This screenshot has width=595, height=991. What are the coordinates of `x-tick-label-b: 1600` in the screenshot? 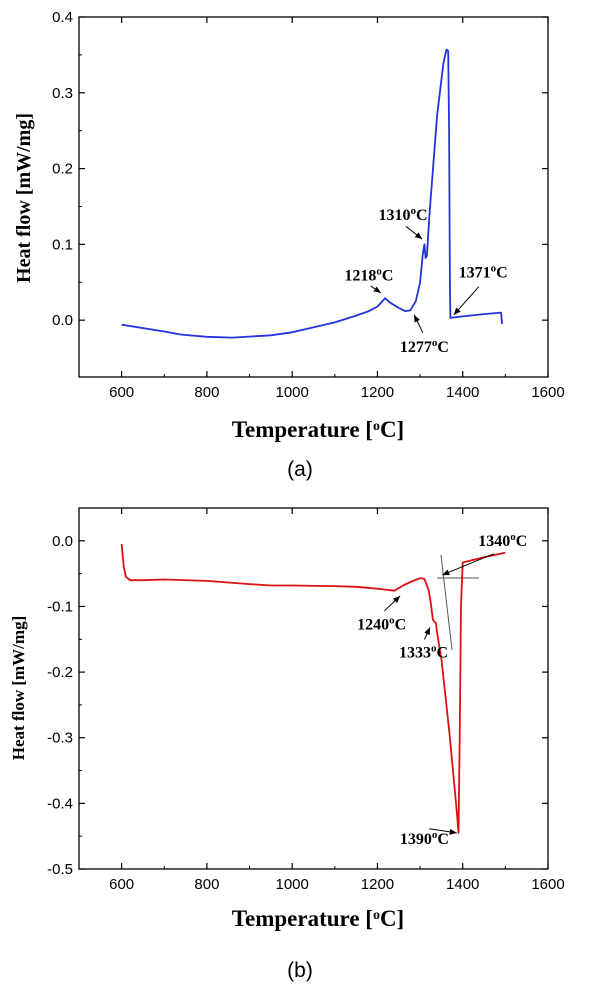 It's located at (547, 884).